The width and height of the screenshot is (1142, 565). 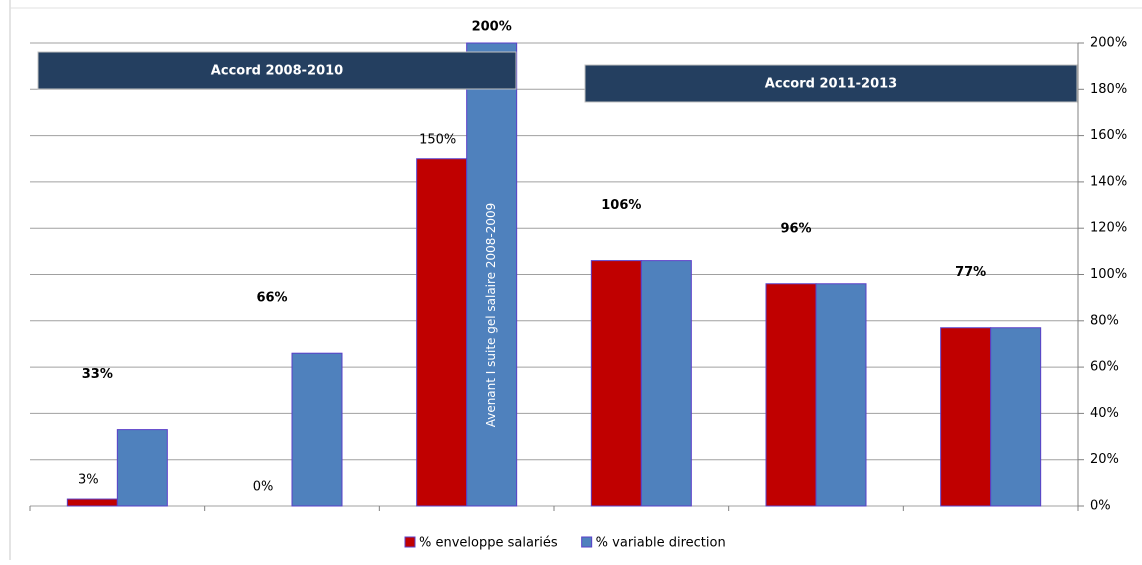 I want to click on y-tick-label: 40%, so click(x=1104, y=413).